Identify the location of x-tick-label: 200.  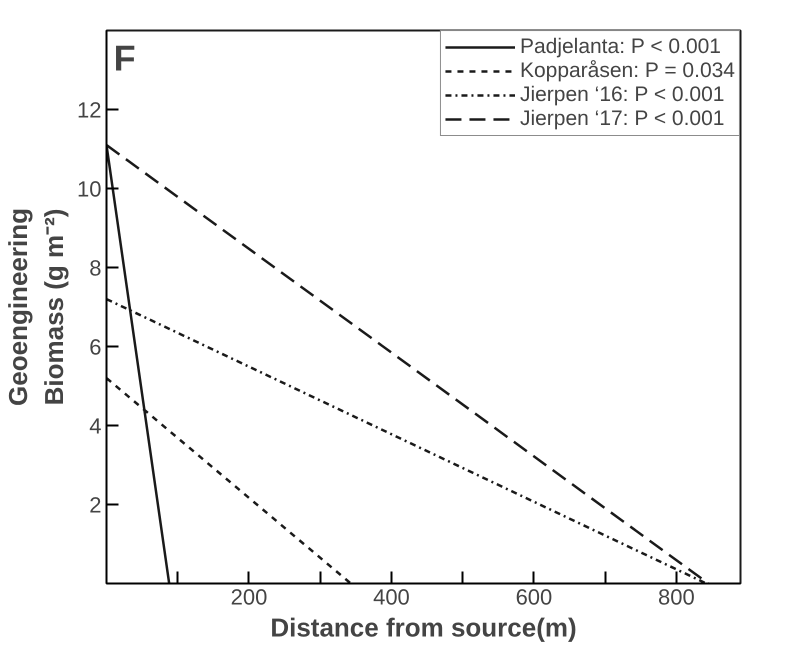
(249, 597).